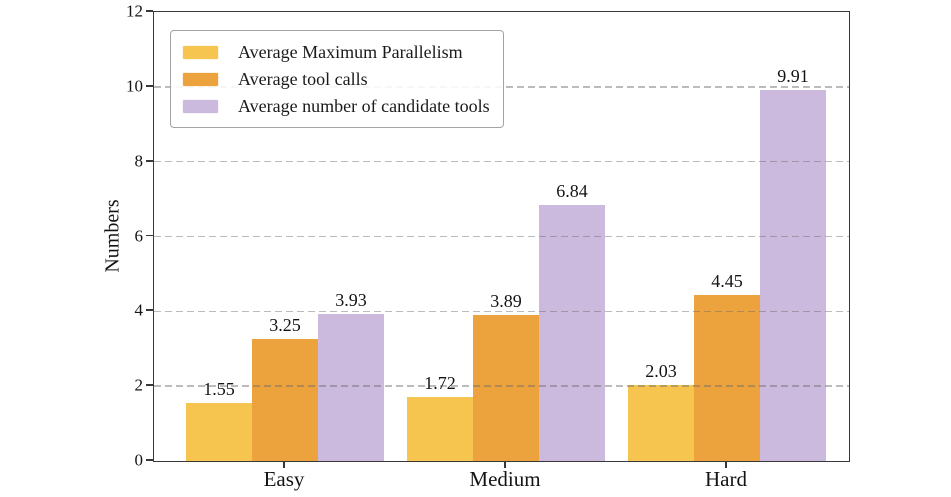  Describe the element at coordinates (501, 386) in the screenshot. I see `gridline-y2` at that location.